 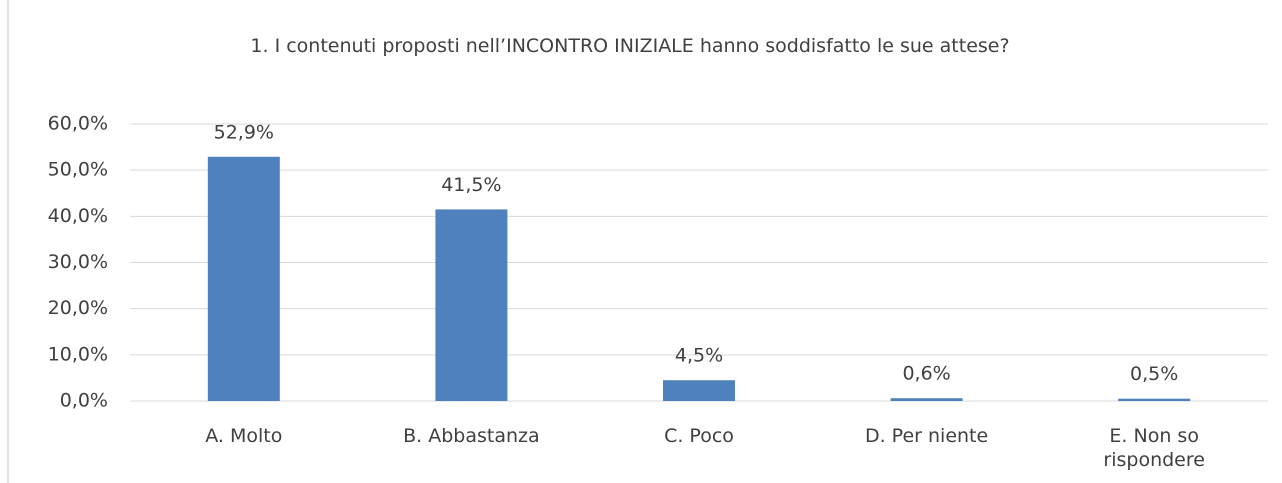 I want to click on y-tick-label: 0,0%, so click(x=84, y=401).